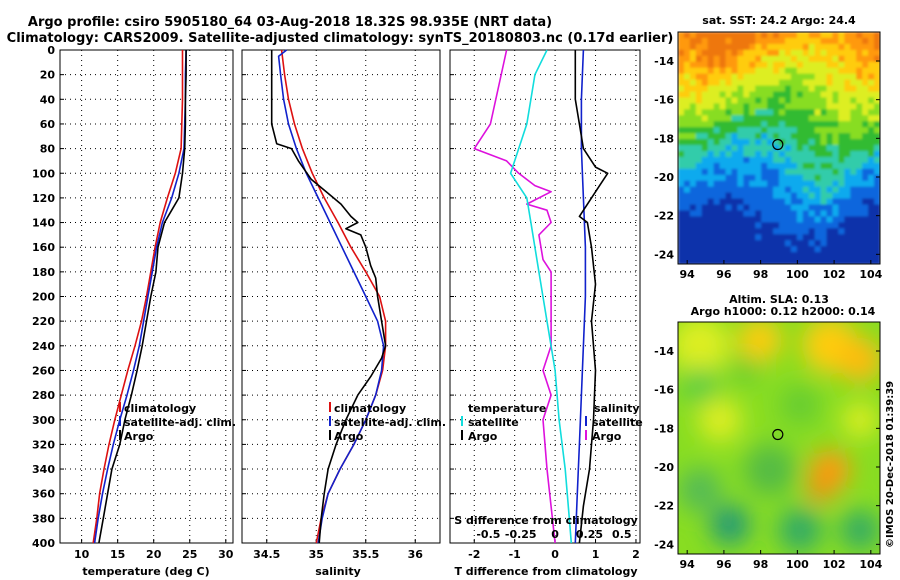 This screenshot has height=580, width=900. What do you see at coordinates (387, 422) in the screenshot?
I see `salinity-legend: climatology satellite-adj. clim. Argo` at bounding box center [387, 422].